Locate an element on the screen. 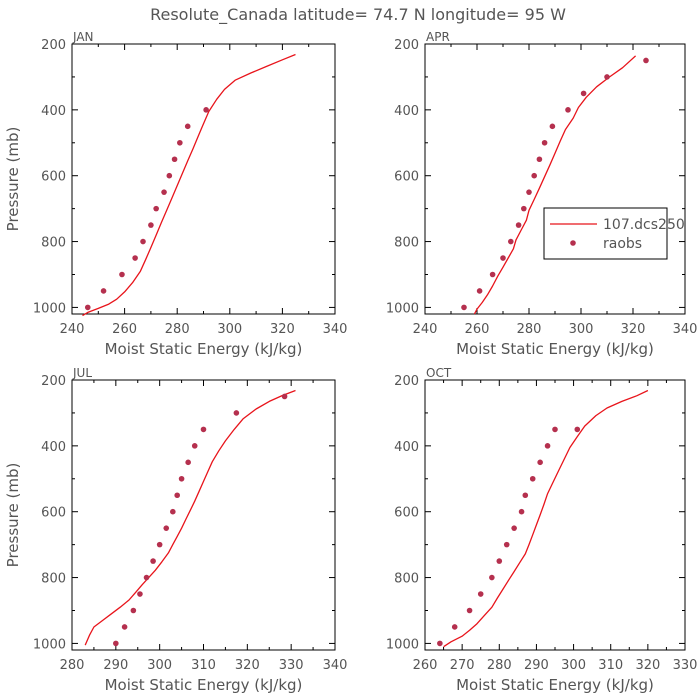 The height and width of the screenshot is (700, 700). legend-obs-marker is located at coordinates (573, 243).